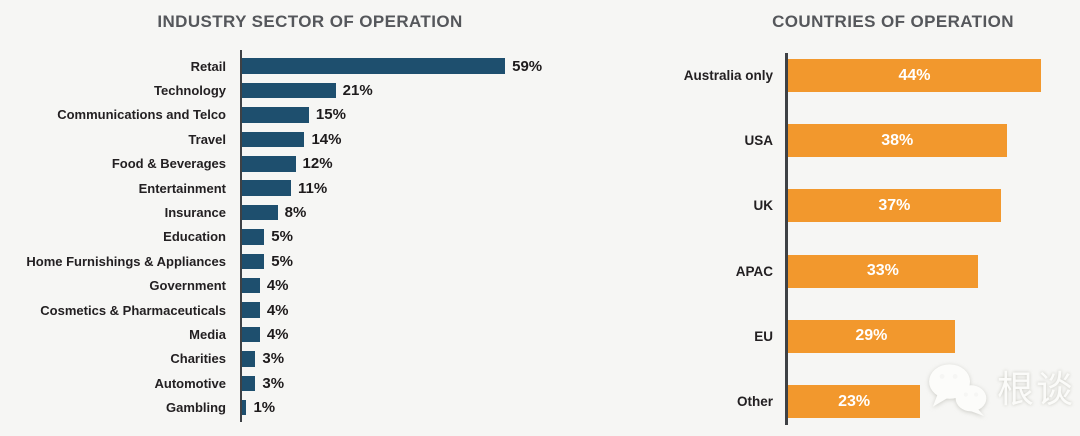  I want to click on category-label: Travel, so click(207, 139).